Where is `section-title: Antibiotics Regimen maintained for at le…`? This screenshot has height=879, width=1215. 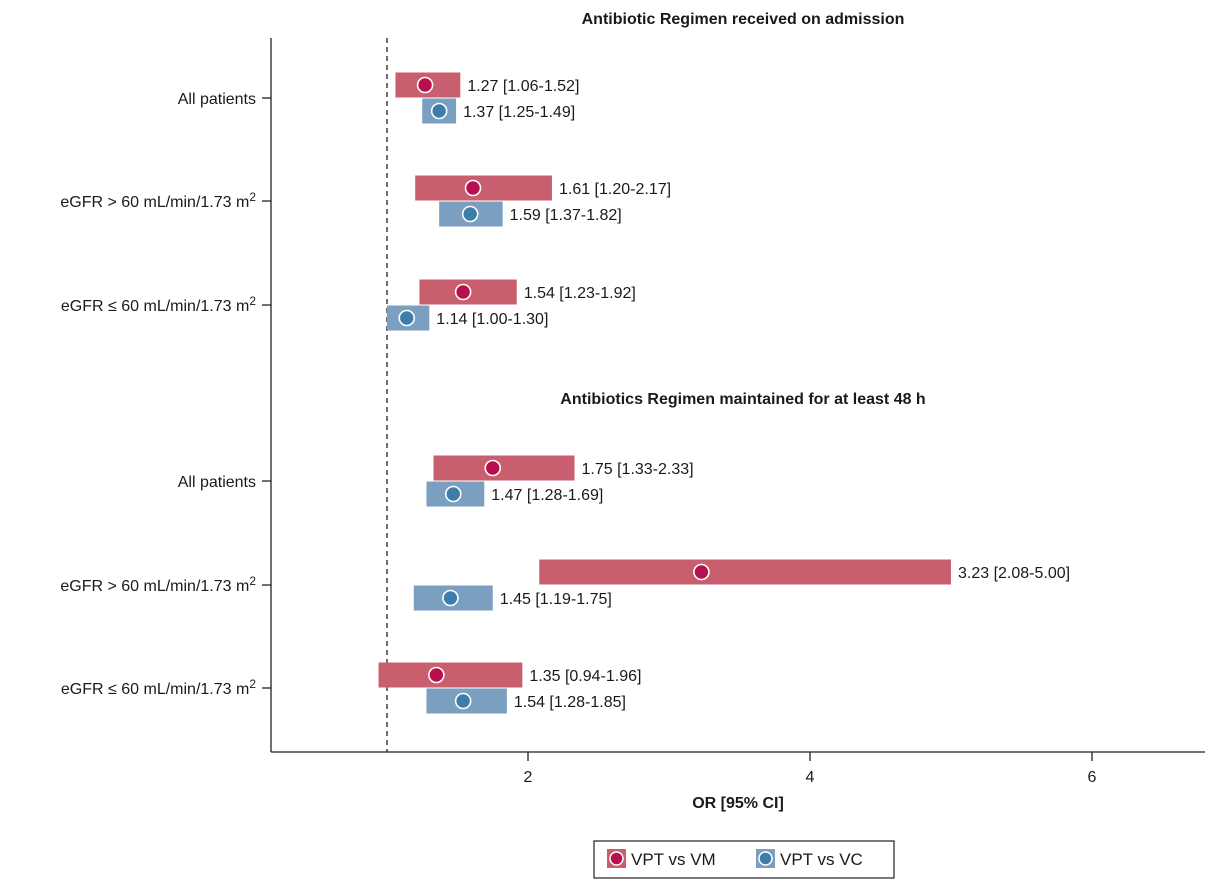
section-title: Antibiotics Regimen maintained for at le… is located at coordinates (742, 399).